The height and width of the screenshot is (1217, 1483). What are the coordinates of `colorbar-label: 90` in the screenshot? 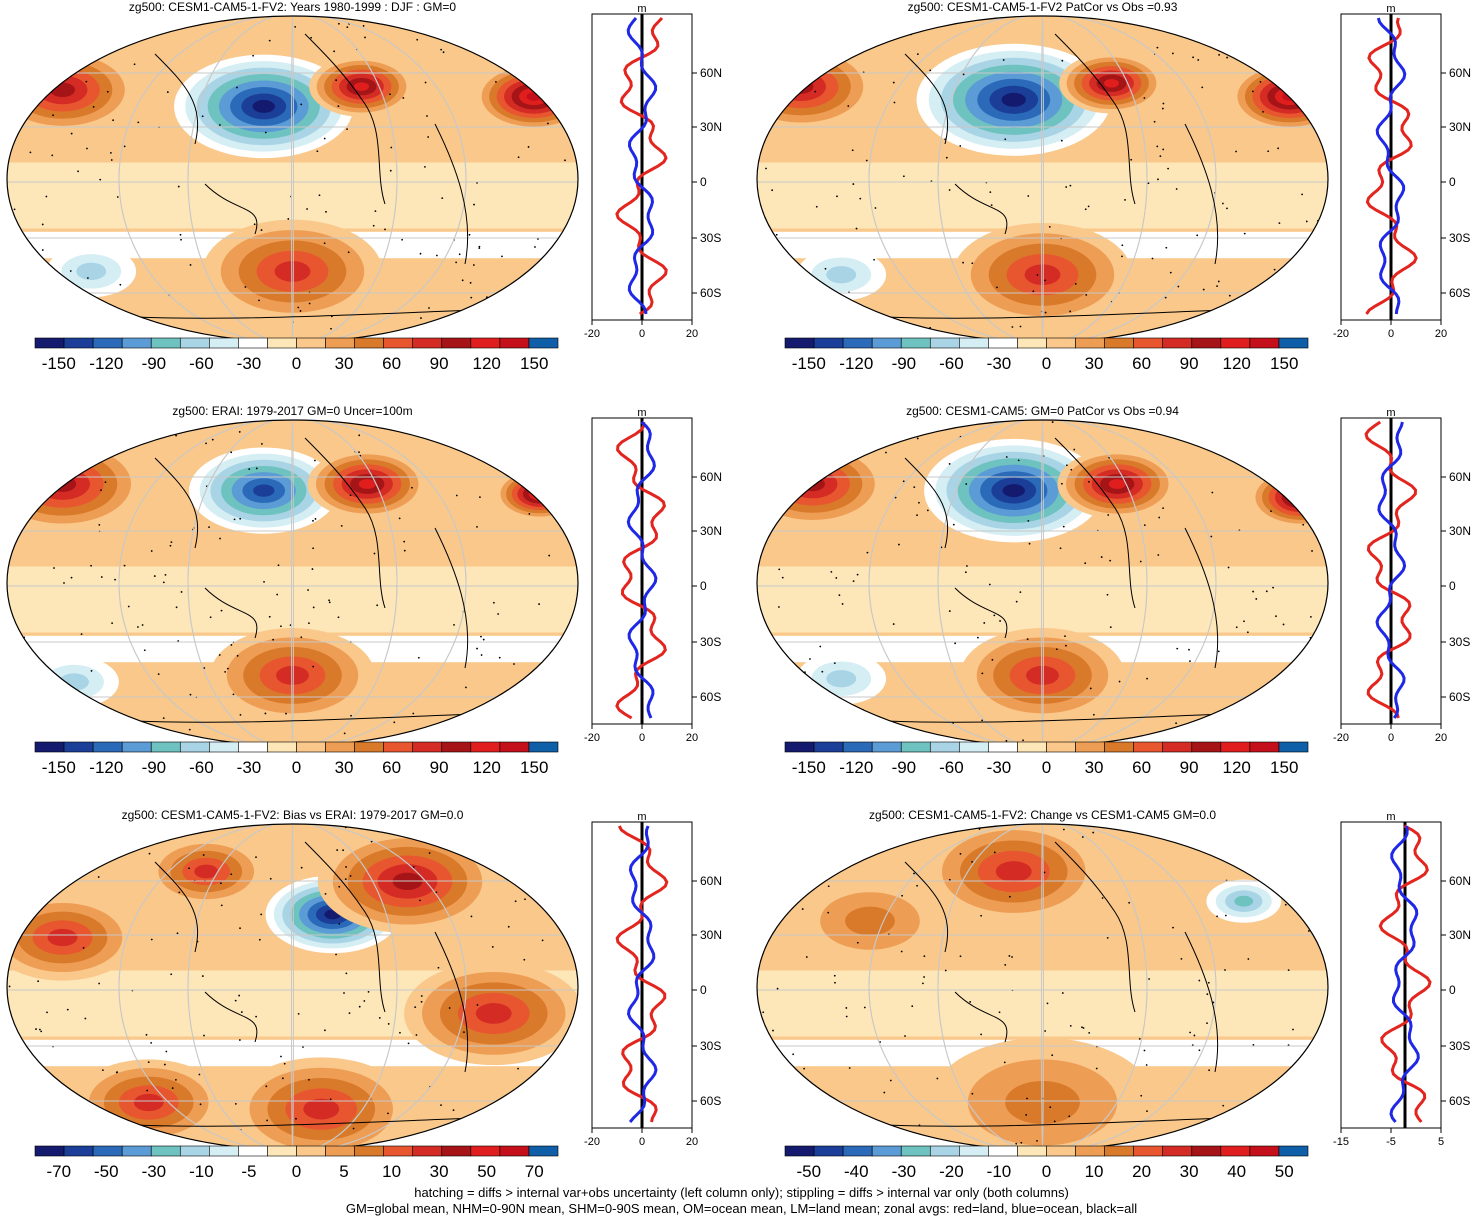 It's located at (439, 767).